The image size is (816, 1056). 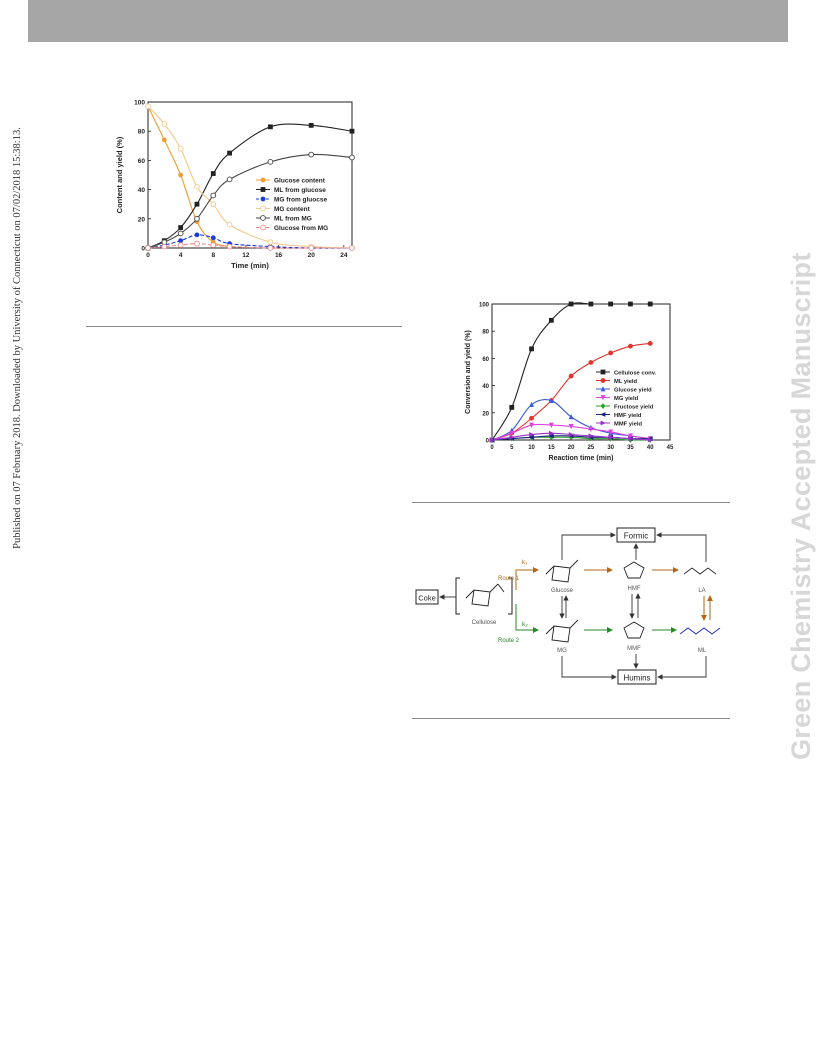 I want to click on x-tick-label: 30, so click(x=610, y=448).